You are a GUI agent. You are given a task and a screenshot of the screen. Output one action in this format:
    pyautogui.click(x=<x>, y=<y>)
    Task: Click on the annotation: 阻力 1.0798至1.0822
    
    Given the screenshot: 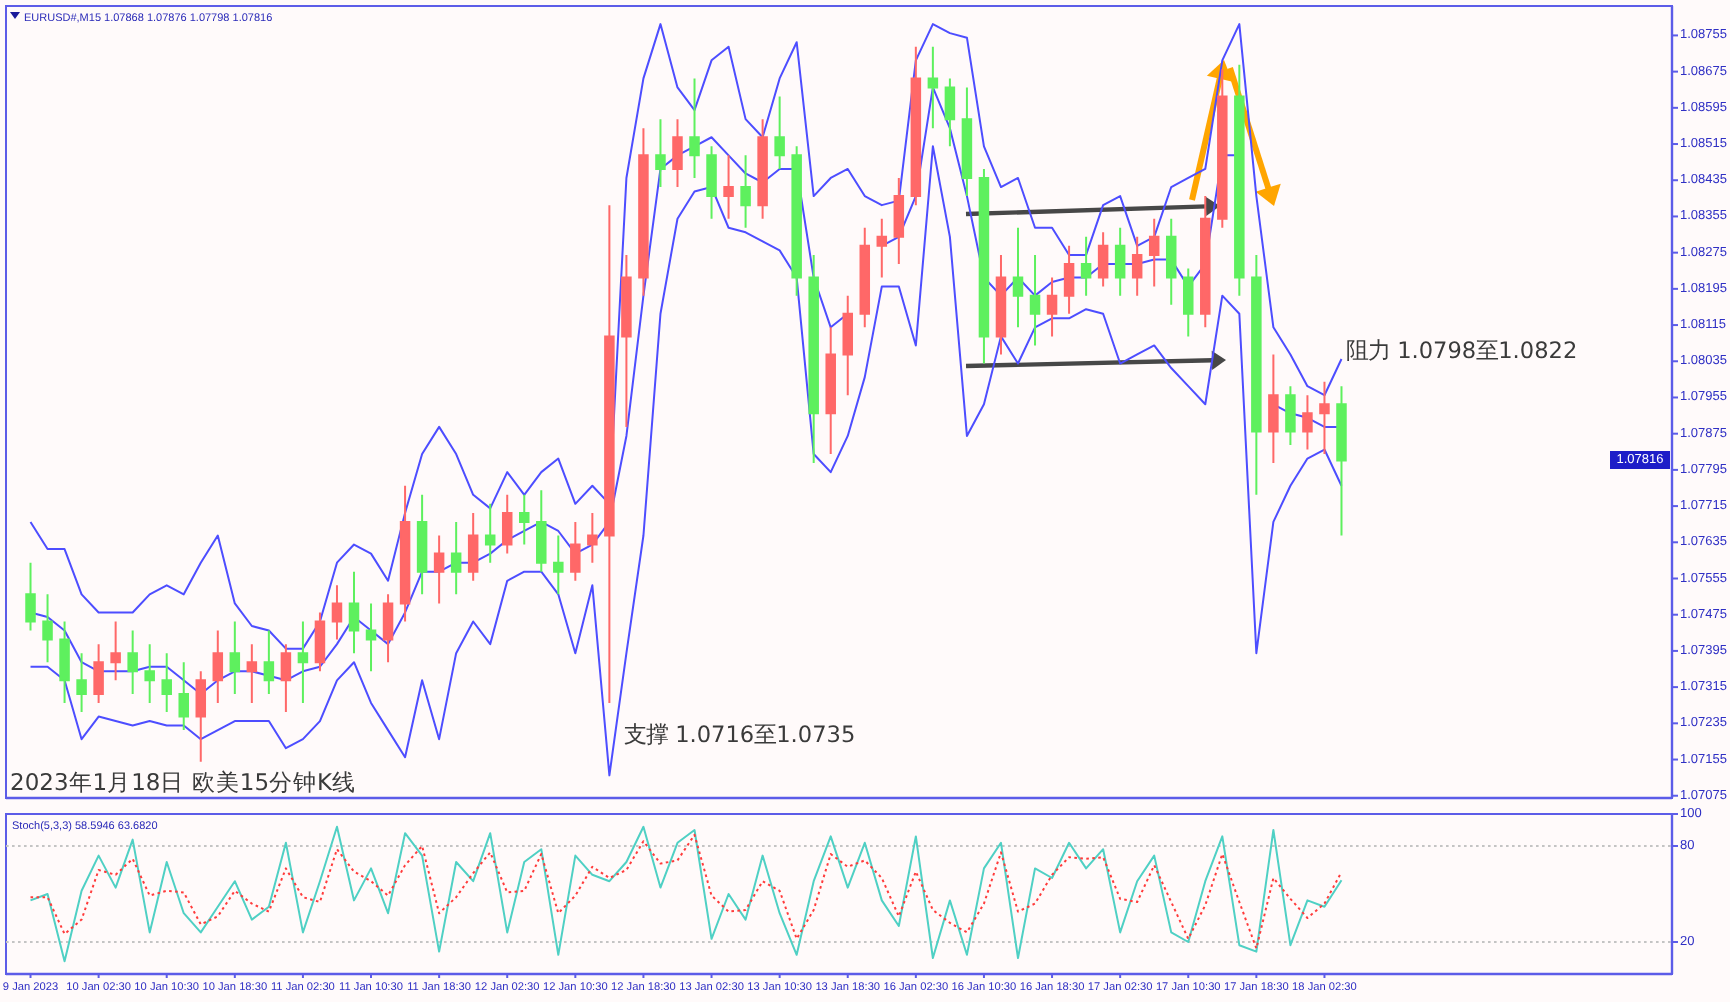 What is the action you would take?
    pyautogui.click(x=1462, y=351)
    